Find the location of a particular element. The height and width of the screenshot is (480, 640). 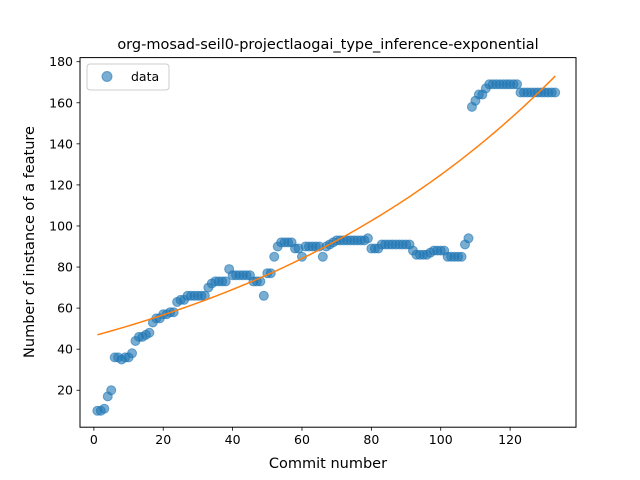

legend: data is located at coordinates (128, 77).